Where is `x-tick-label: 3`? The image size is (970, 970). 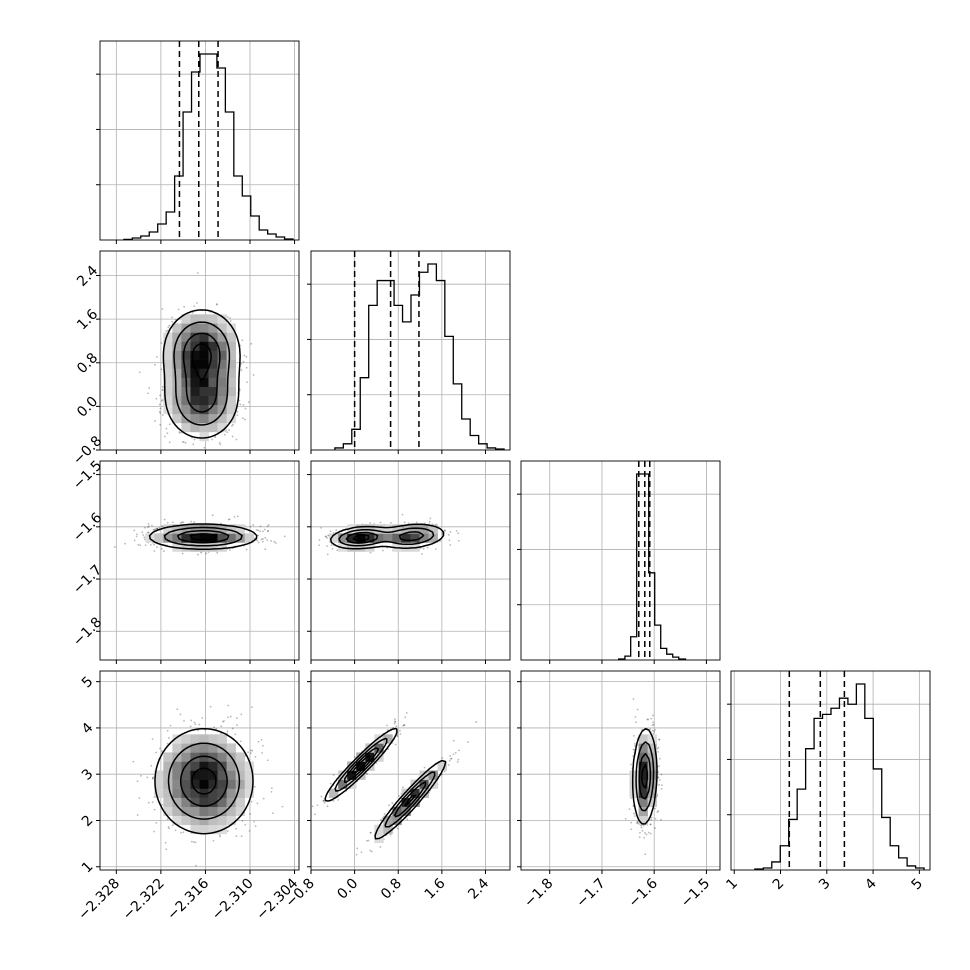
x-tick-label: 3 is located at coordinates (825, 885).